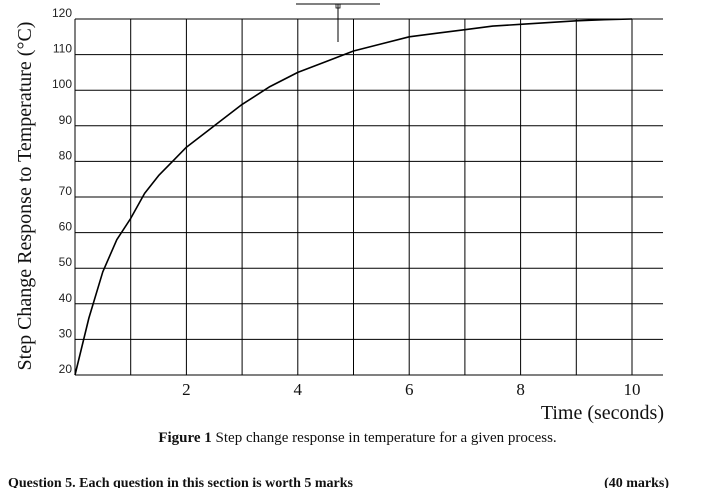 The width and height of the screenshot is (715, 488). What do you see at coordinates (520, 389) in the screenshot?
I see `x-tick-label: 8` at bounding box center [520, 389].